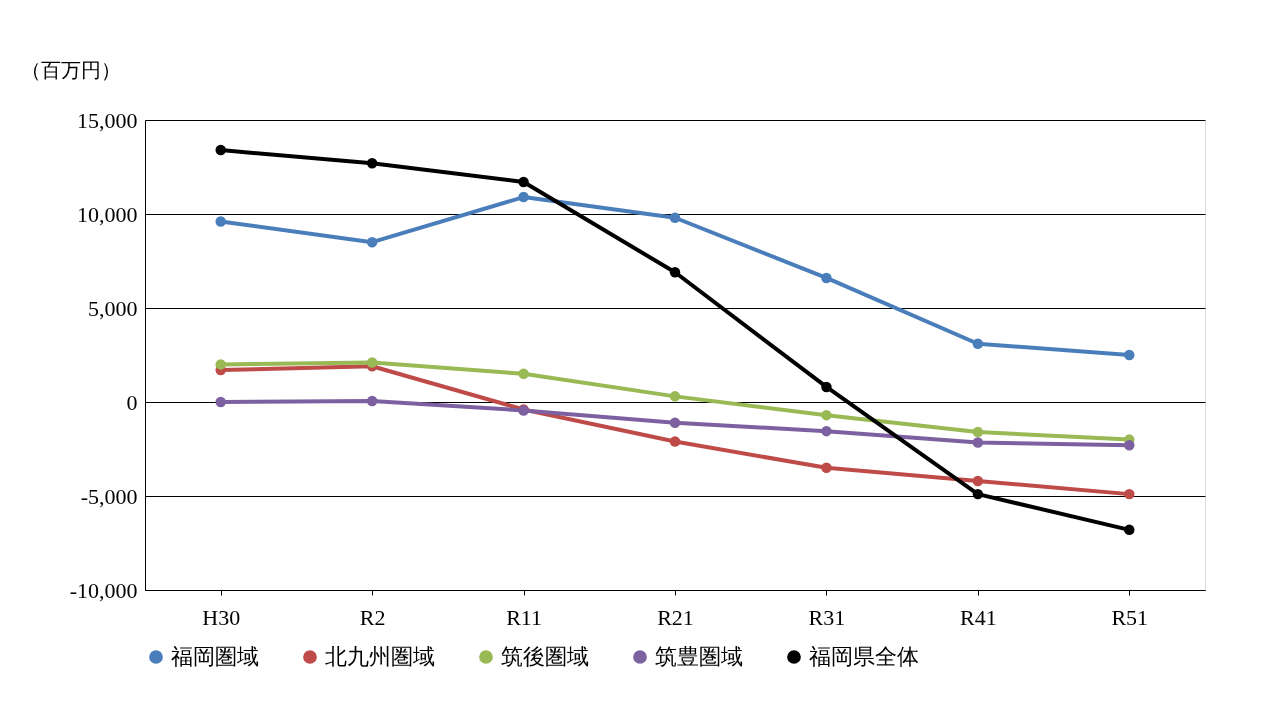 Image resolution: width=1272 pixels, height=704 pixels. What do you see at coordinates (675, 617) in the screenshot?
I see `x-tick-label: R21` at bounding box center [675, 617].